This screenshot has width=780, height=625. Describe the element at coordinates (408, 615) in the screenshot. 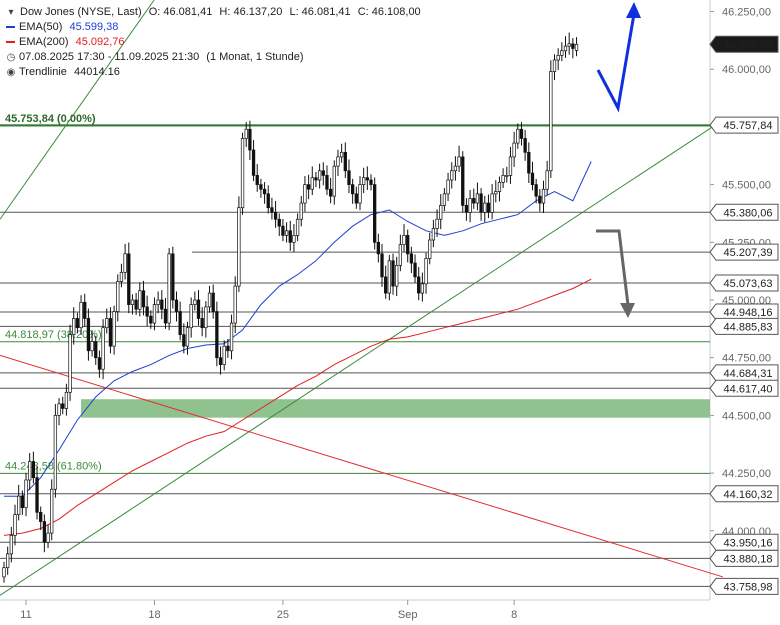

I see `x-tick-label-3: Sep` at that location.